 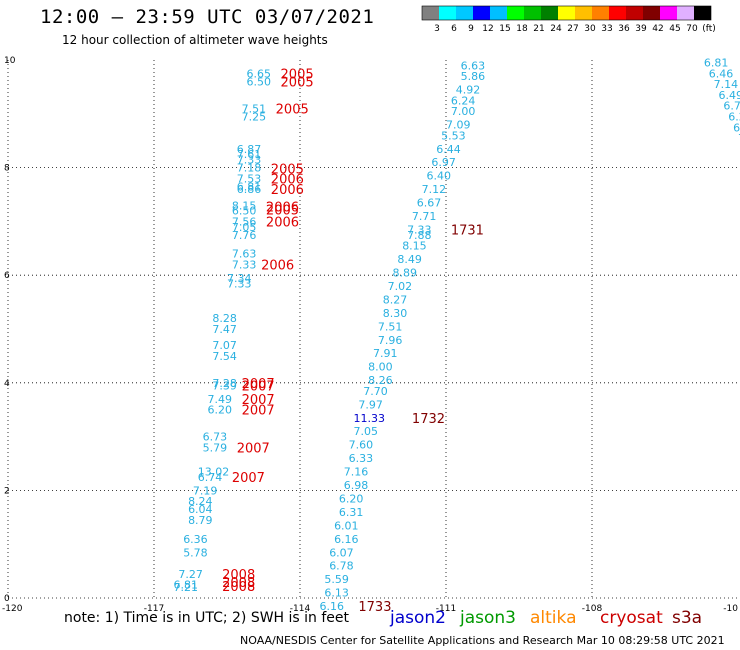 I want to click on y-tick-label: 6, so click(x=7, y=276).